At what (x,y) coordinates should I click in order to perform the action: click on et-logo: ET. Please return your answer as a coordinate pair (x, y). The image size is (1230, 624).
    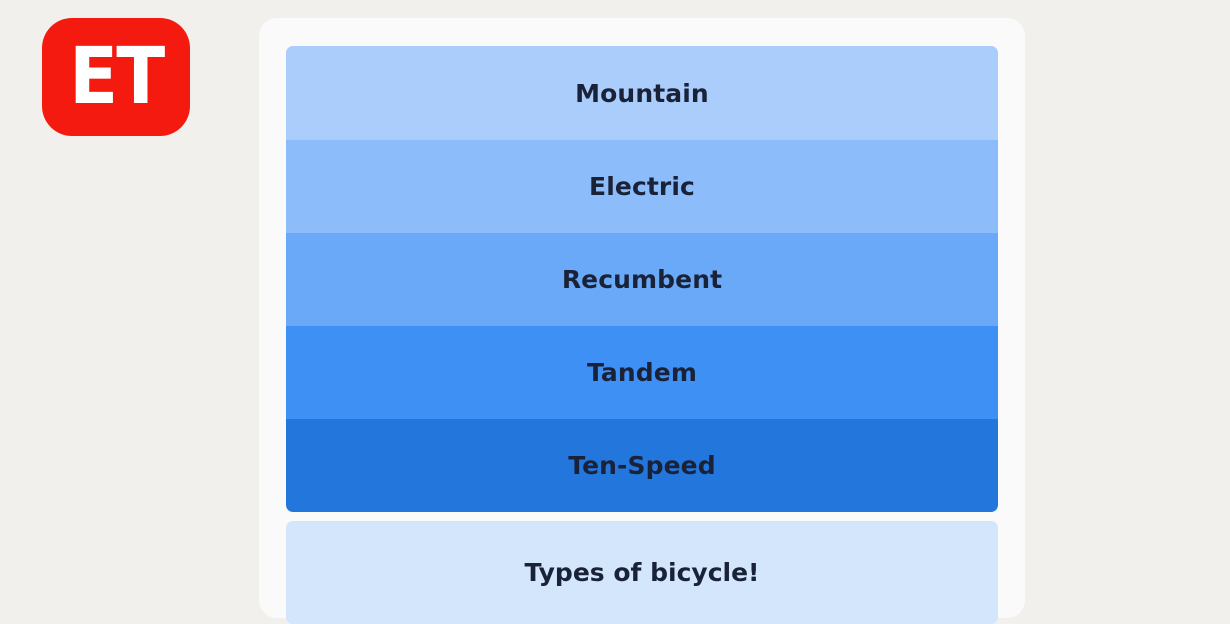
    Looking at the image, I should click on (116, 77).